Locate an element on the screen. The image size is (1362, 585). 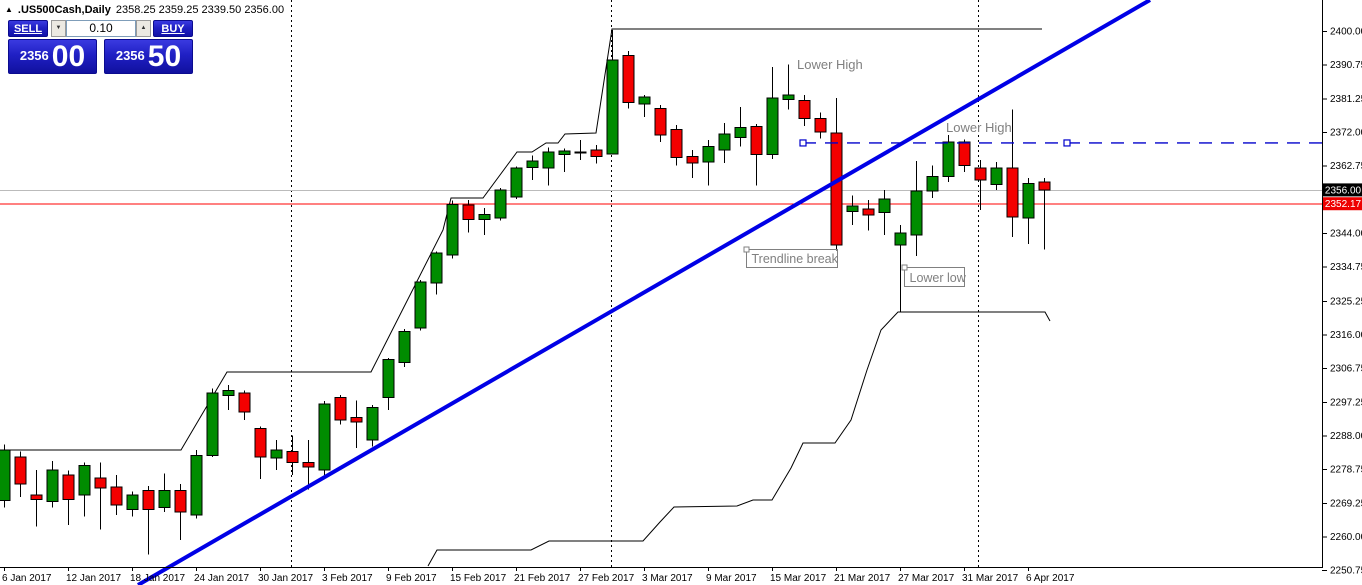
x-axis-label: 6 Apr 2017 is located at coordinates (1050, 578).